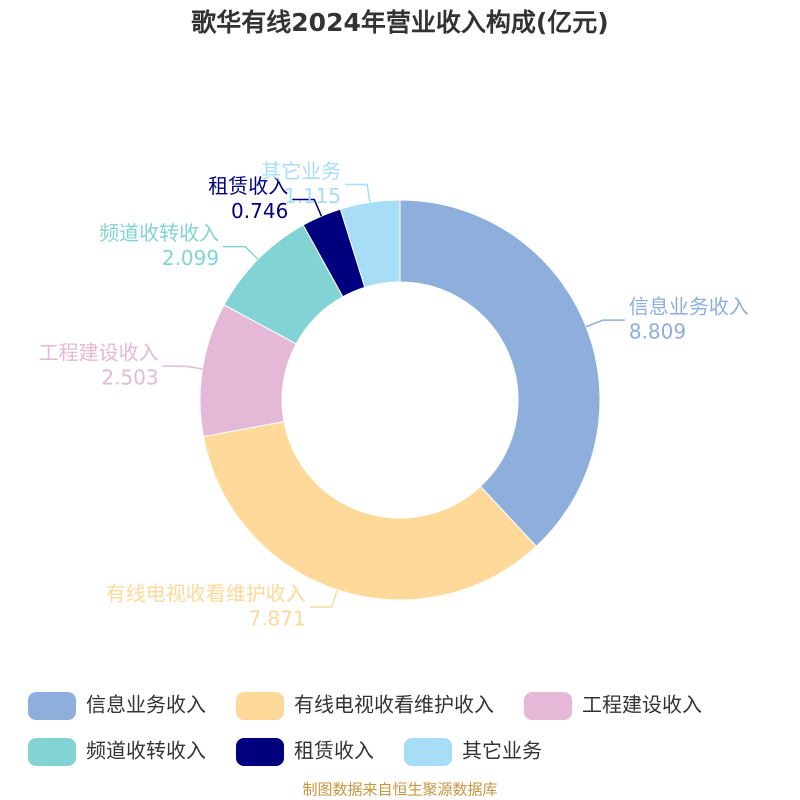 The width and height of the screenshot is (800, 800). Describe the element at coordinates (312, 196) in the screenshot. I see `slice-value: 1.115` at that location.